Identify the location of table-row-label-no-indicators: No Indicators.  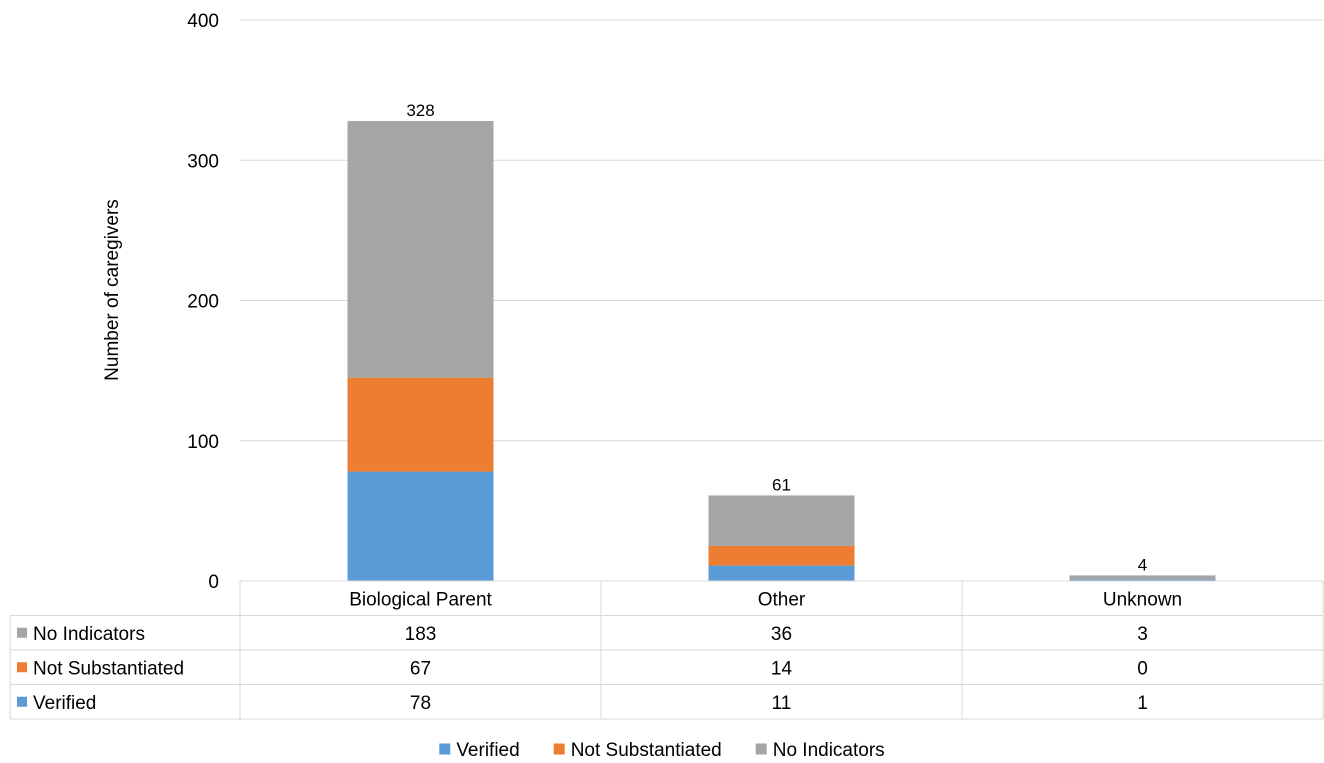
(89, 634).